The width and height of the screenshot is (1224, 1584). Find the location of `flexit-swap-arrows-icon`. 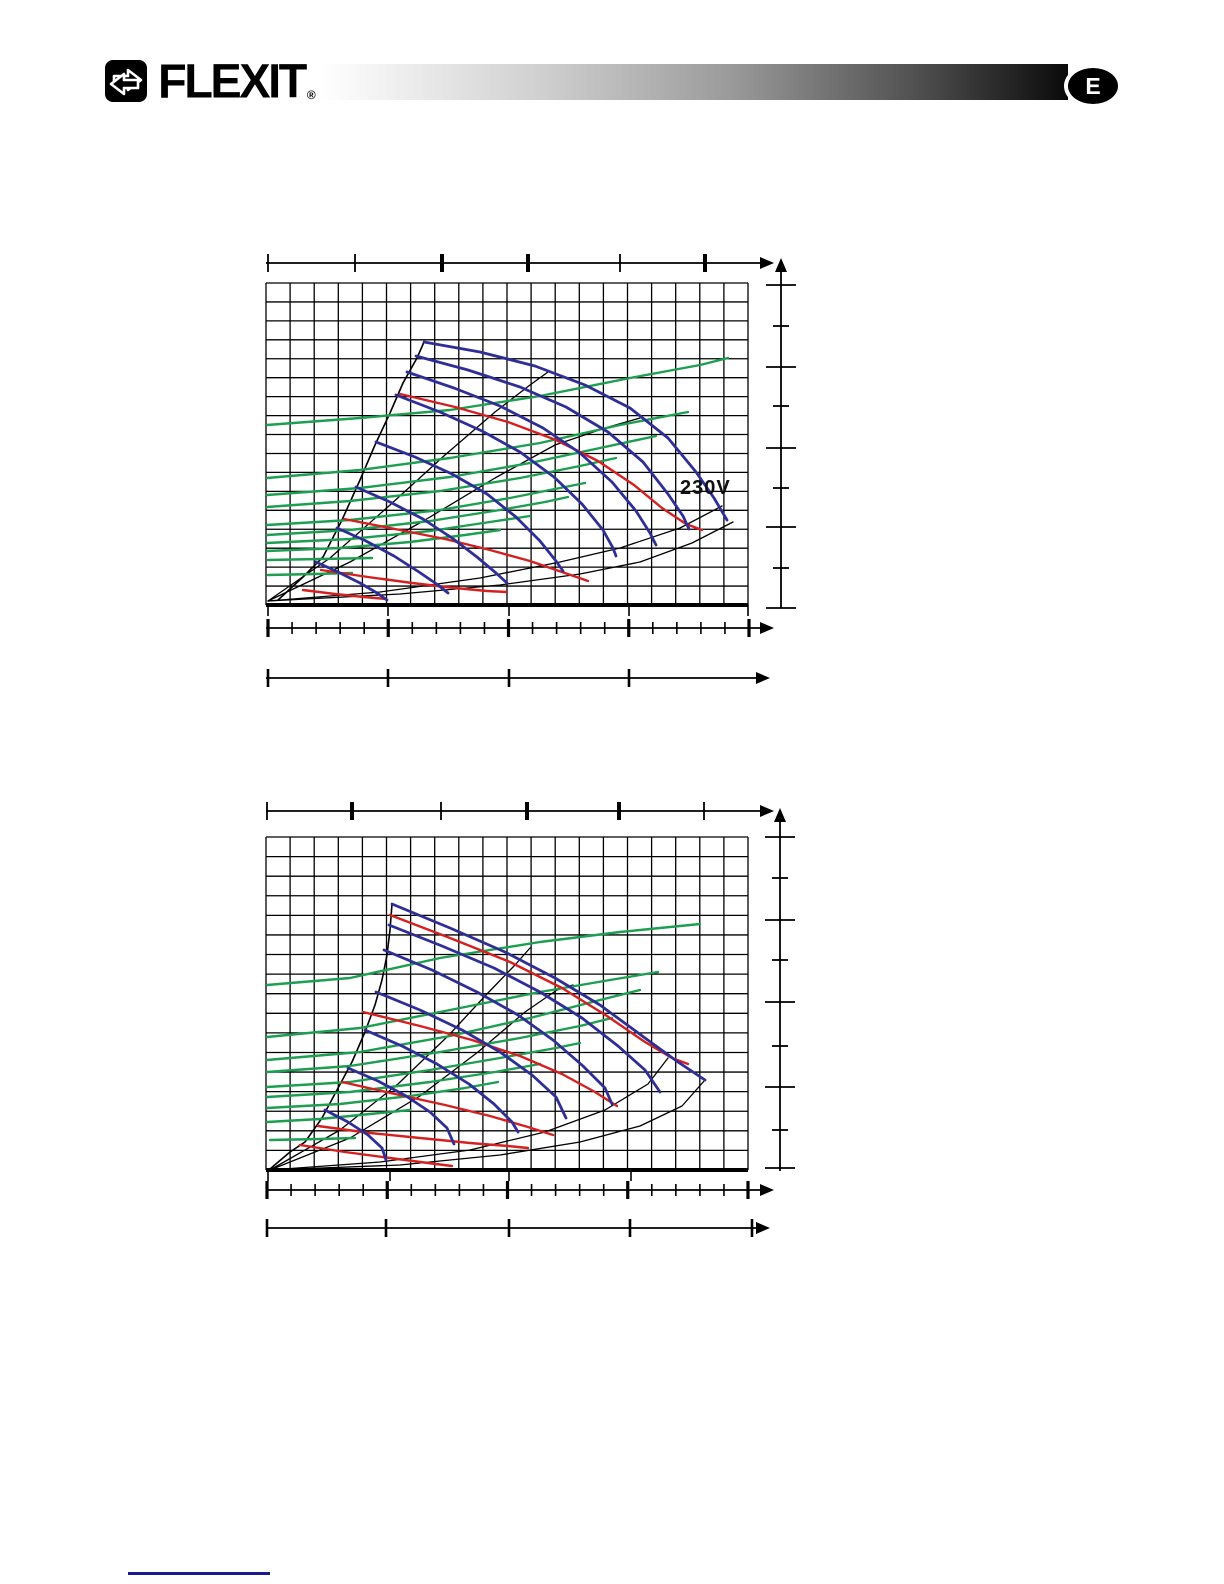

flexit-swap-arrows-icon is located at coordinates (126, 81).